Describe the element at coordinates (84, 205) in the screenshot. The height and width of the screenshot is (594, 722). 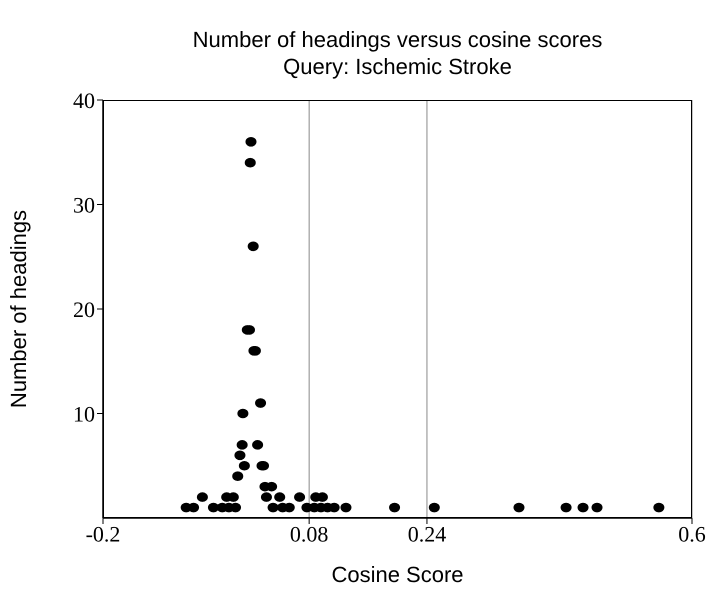
I see `y-tick-label: 30` at that location.